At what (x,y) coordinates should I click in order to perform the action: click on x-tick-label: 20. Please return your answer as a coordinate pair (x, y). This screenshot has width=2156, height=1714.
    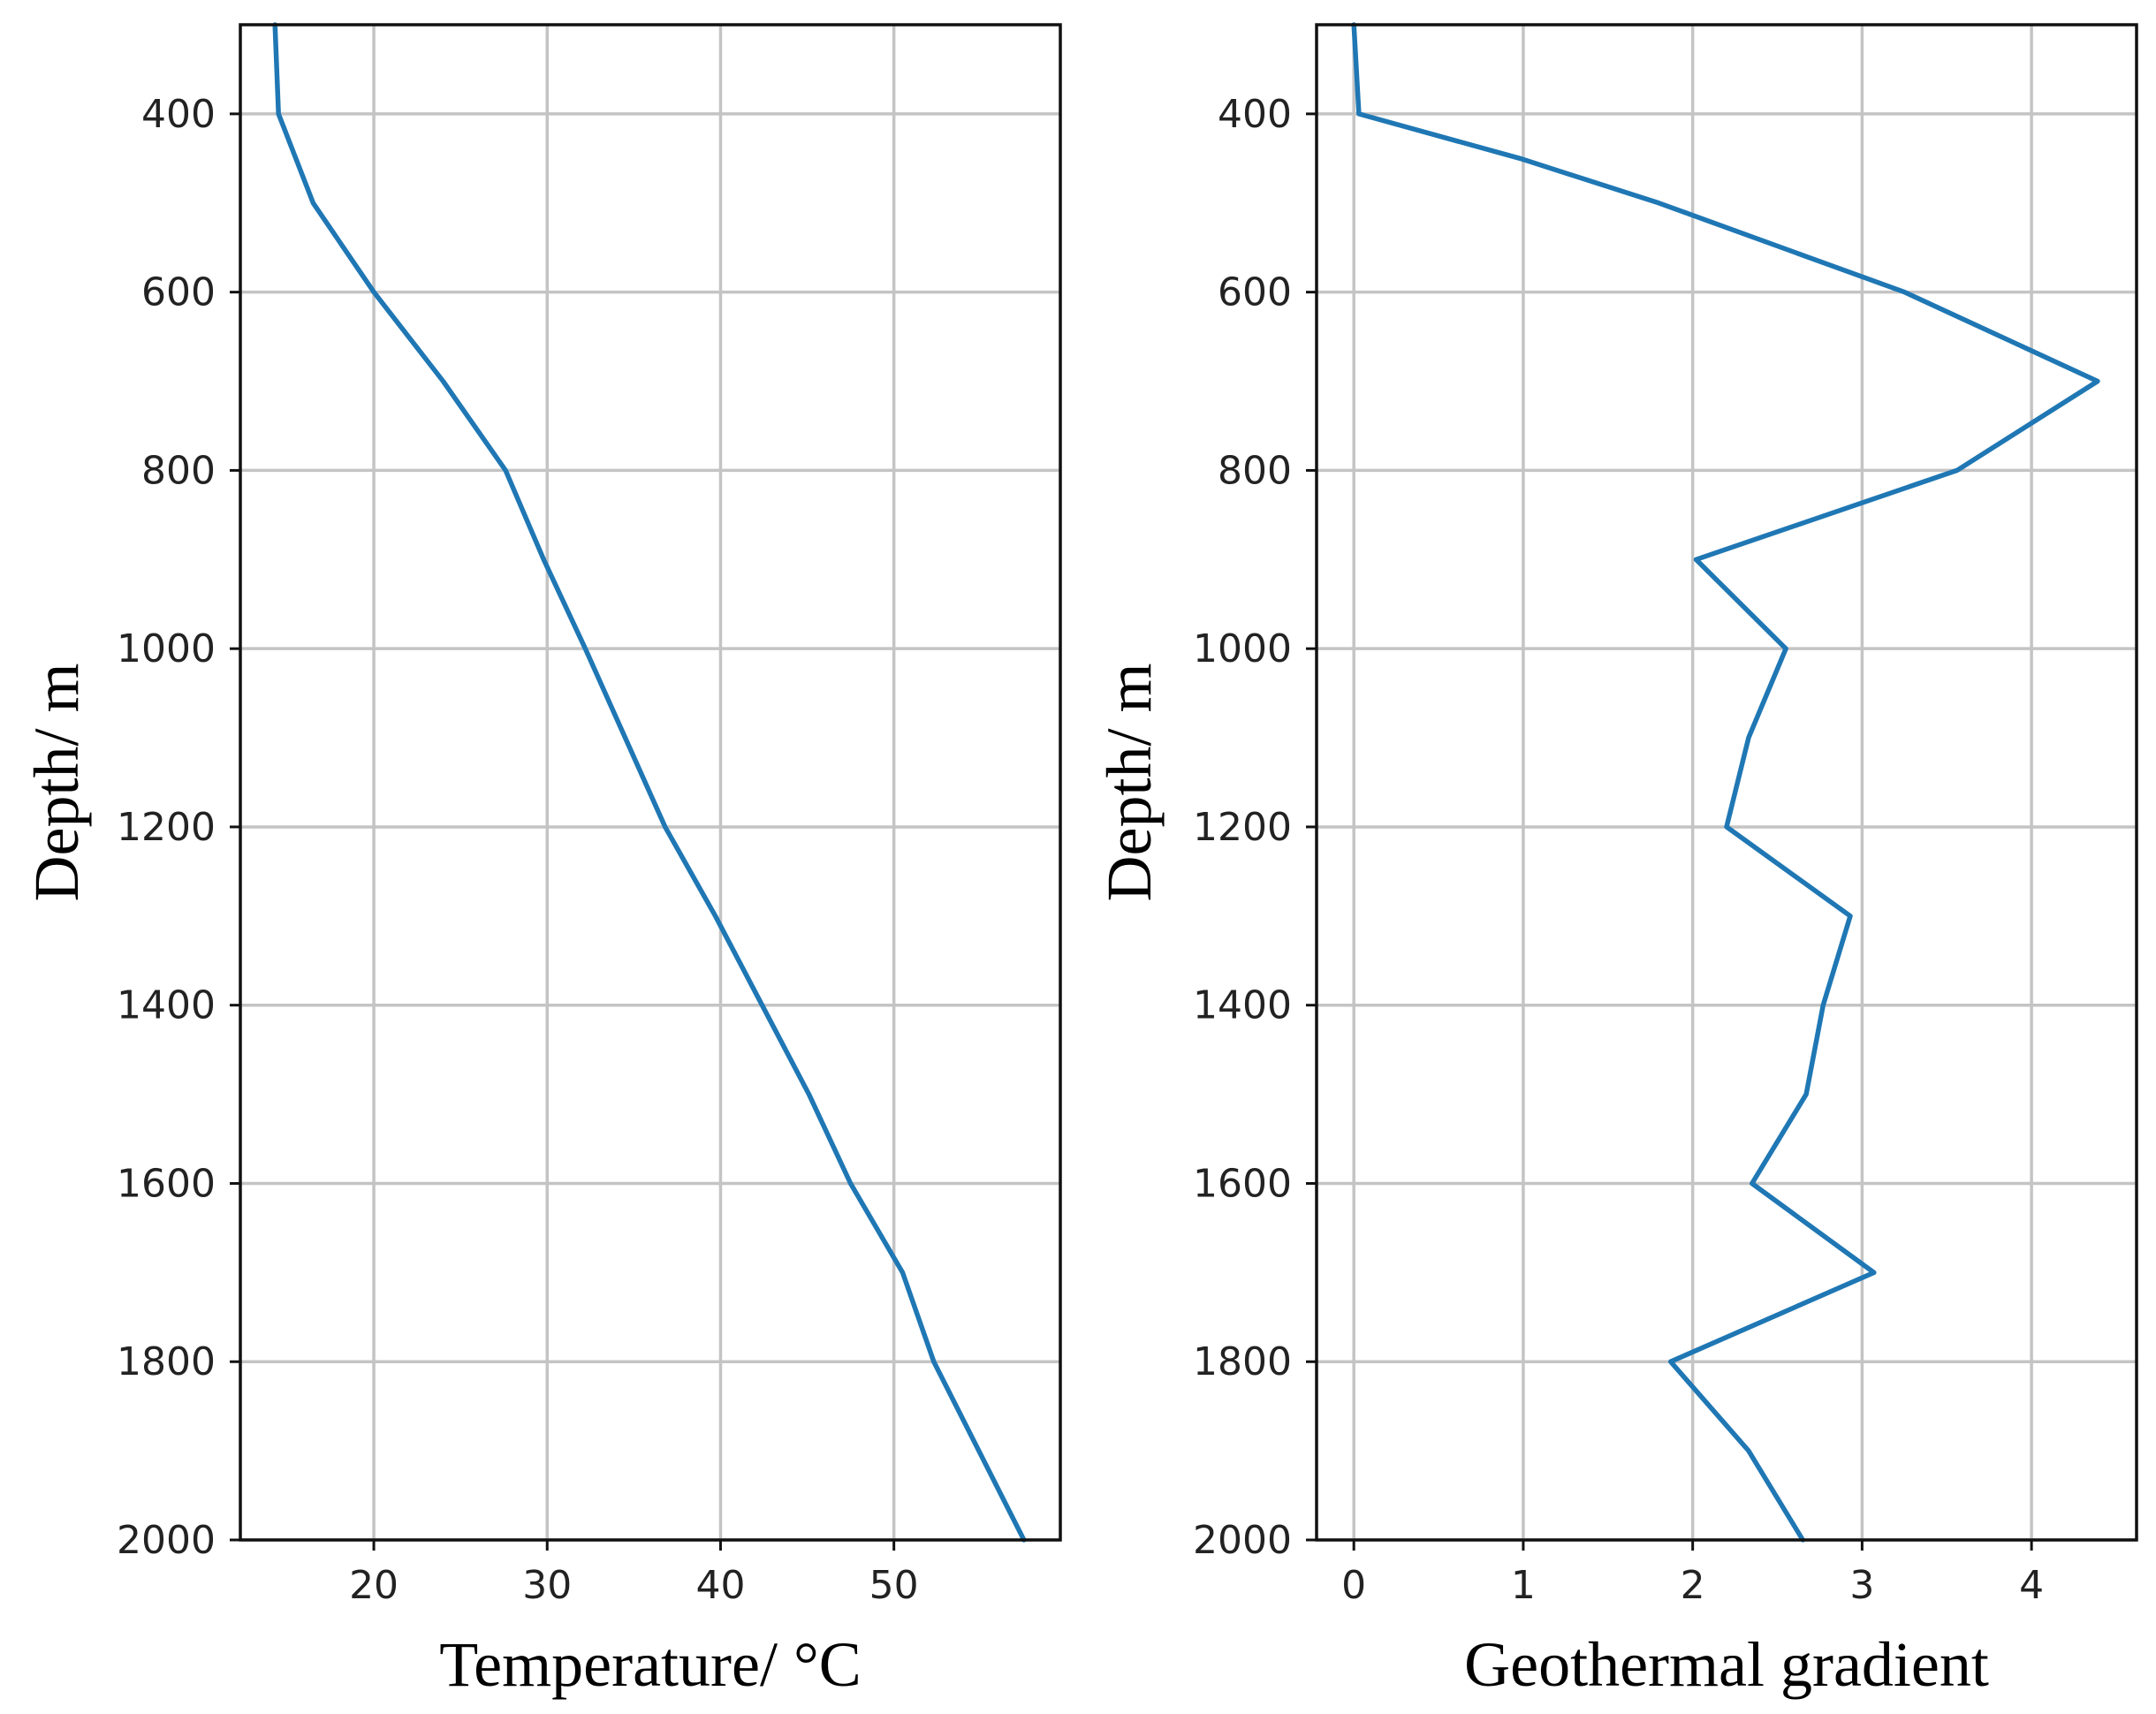
    Looking at the image, I should click on (374, 1586).